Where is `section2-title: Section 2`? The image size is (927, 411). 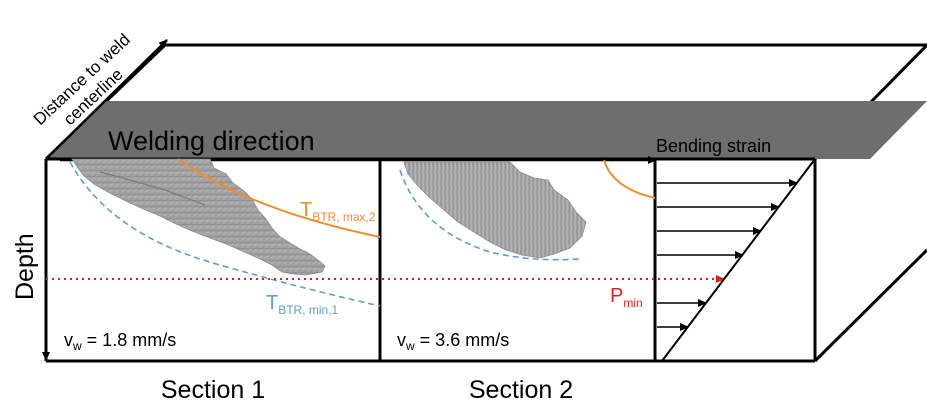 section2-title: Section 2 is located at coordinates (521, 390).